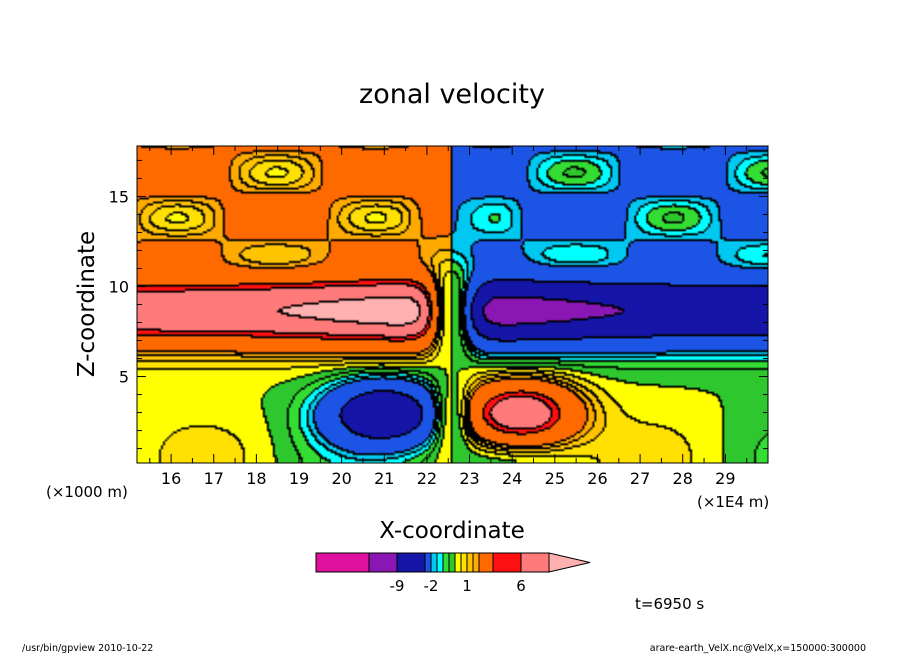 Image resolution: width=904 pixels, height=654 pixels. I want to click on footer-right: arare-earth_VelX.nc@VelX,x=150000:300000, so click(758, 648).